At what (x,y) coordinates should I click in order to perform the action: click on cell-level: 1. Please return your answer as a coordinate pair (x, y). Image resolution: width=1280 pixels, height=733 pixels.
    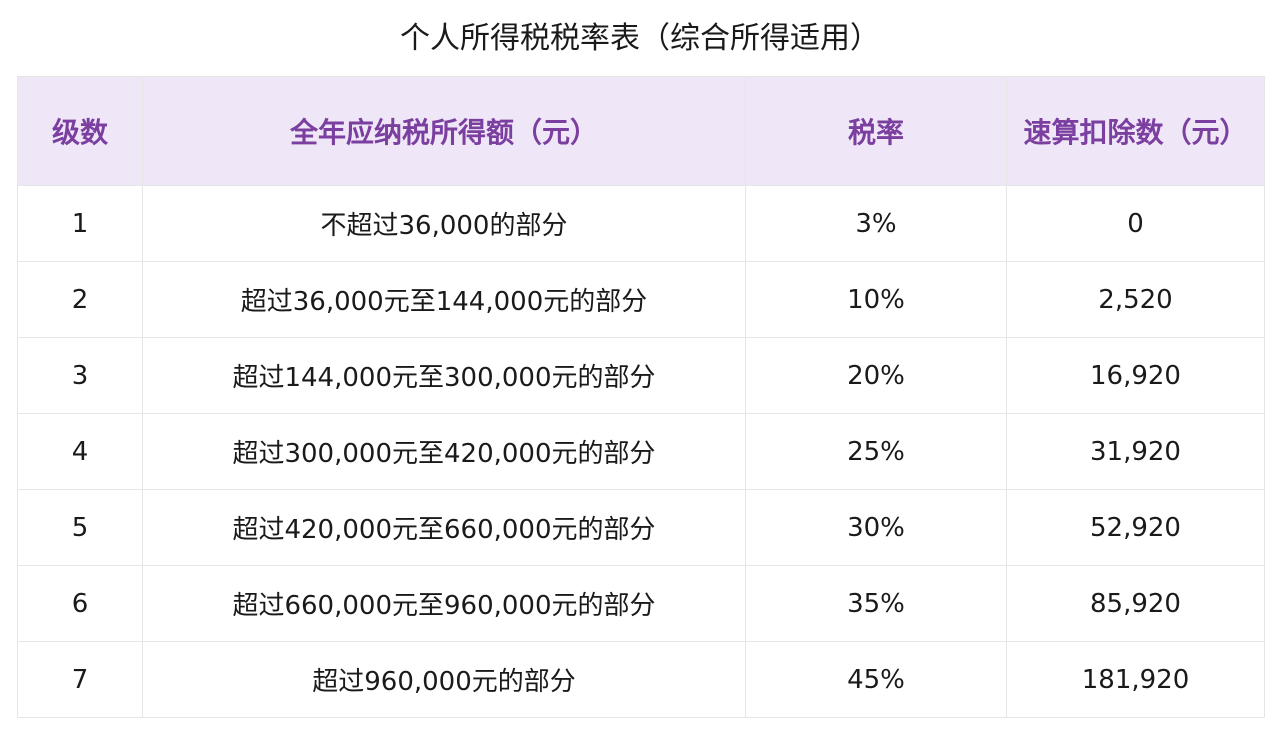
    Looking at the image, I should click on (80, 223).